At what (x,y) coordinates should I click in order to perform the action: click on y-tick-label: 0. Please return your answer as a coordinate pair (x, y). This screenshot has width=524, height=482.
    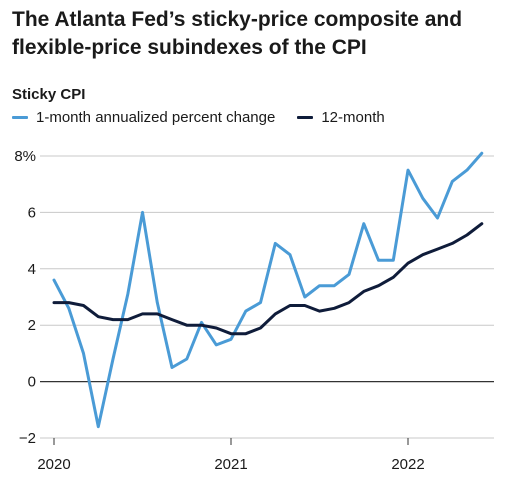
    Looking at the image, I should click on (32, 382).